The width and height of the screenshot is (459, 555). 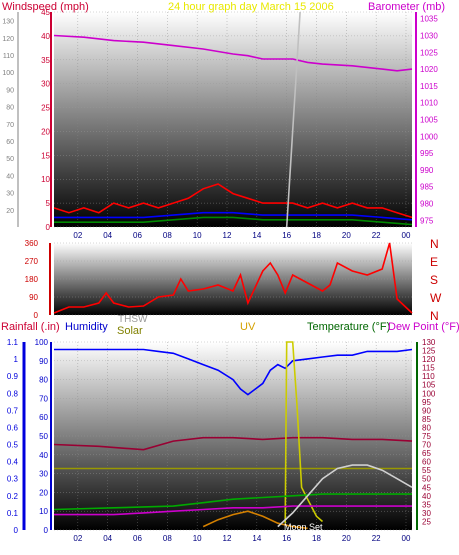 I want to click on wind-ytick-label: 45, so click(x=45, y=12).